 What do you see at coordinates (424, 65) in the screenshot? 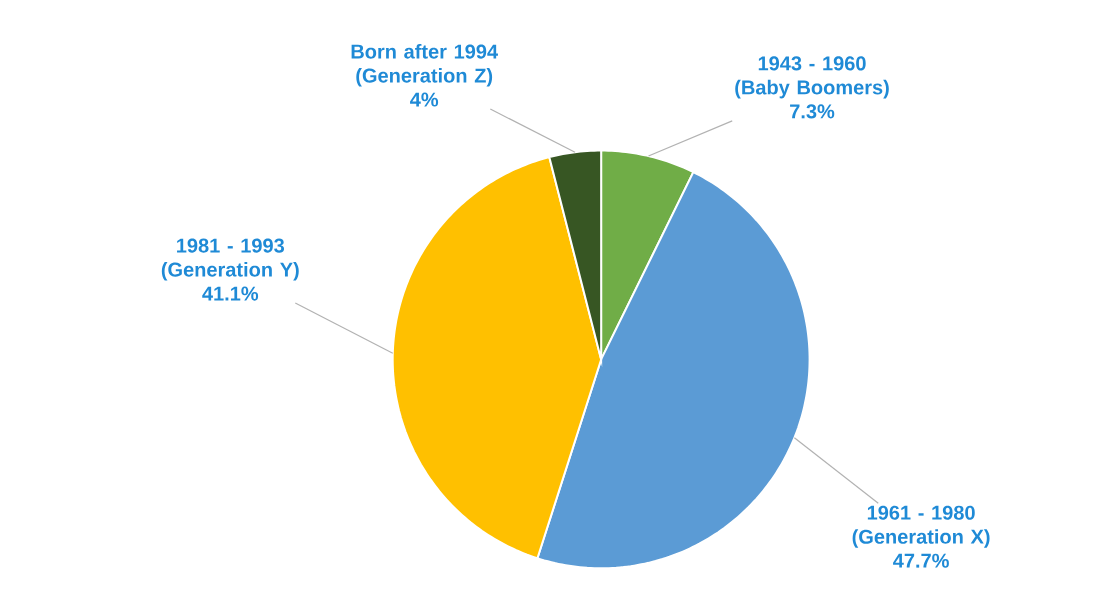
I see `slice-label: Born after 1994 (Generation Z)` at bounding box center [424, 65].